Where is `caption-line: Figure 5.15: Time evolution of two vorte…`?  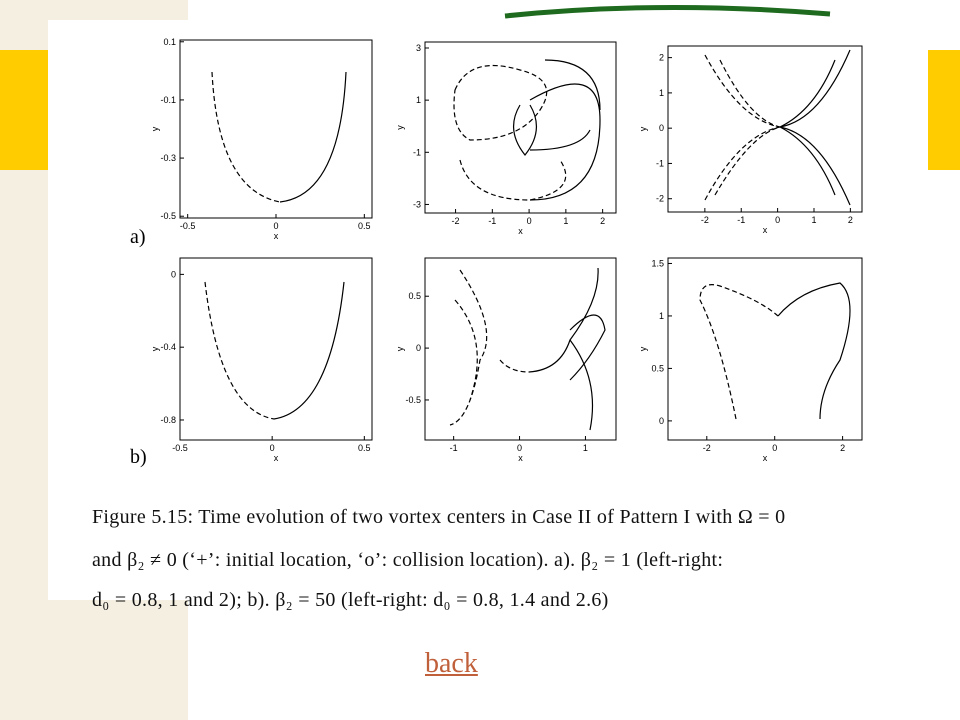 caption-line: Figure 5.15: Time evolution of two vorte… is located at coordinates (439, 517).